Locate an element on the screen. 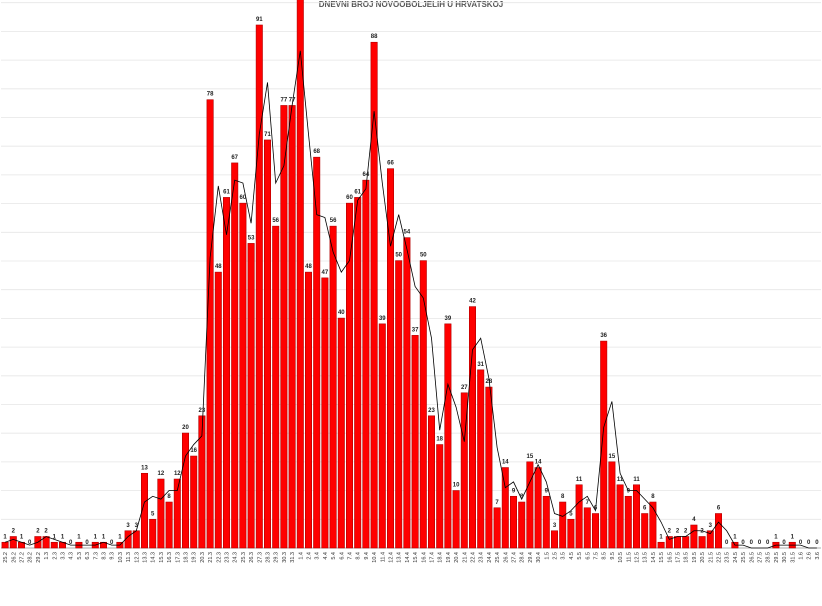 The height and width of the screenshot is (606, 822). x-tick-23.5: 23.5 is located at coordinates (728, 557).